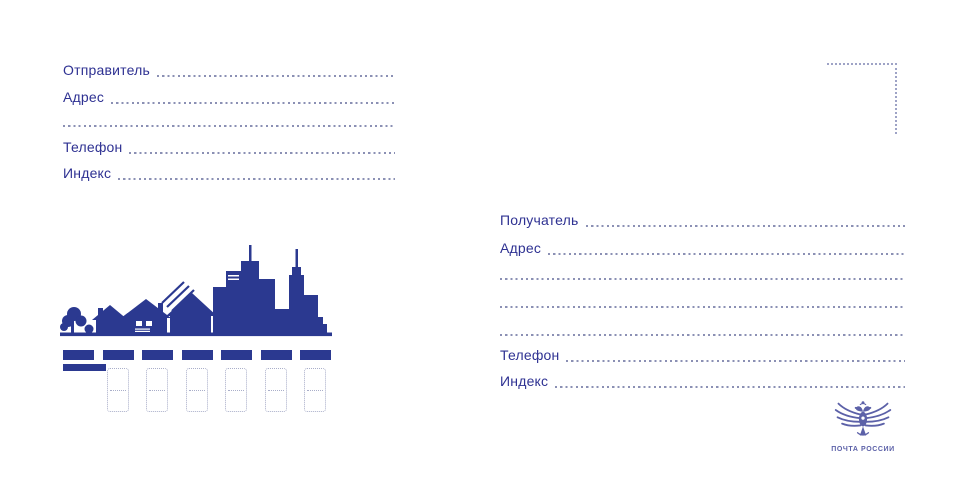 This screenshot has width=960, height=480. What do you see at coordinates (862, 98) in the screenshot?
I see `stamp-placement-corner-icon` at bounding box center [862, 98].